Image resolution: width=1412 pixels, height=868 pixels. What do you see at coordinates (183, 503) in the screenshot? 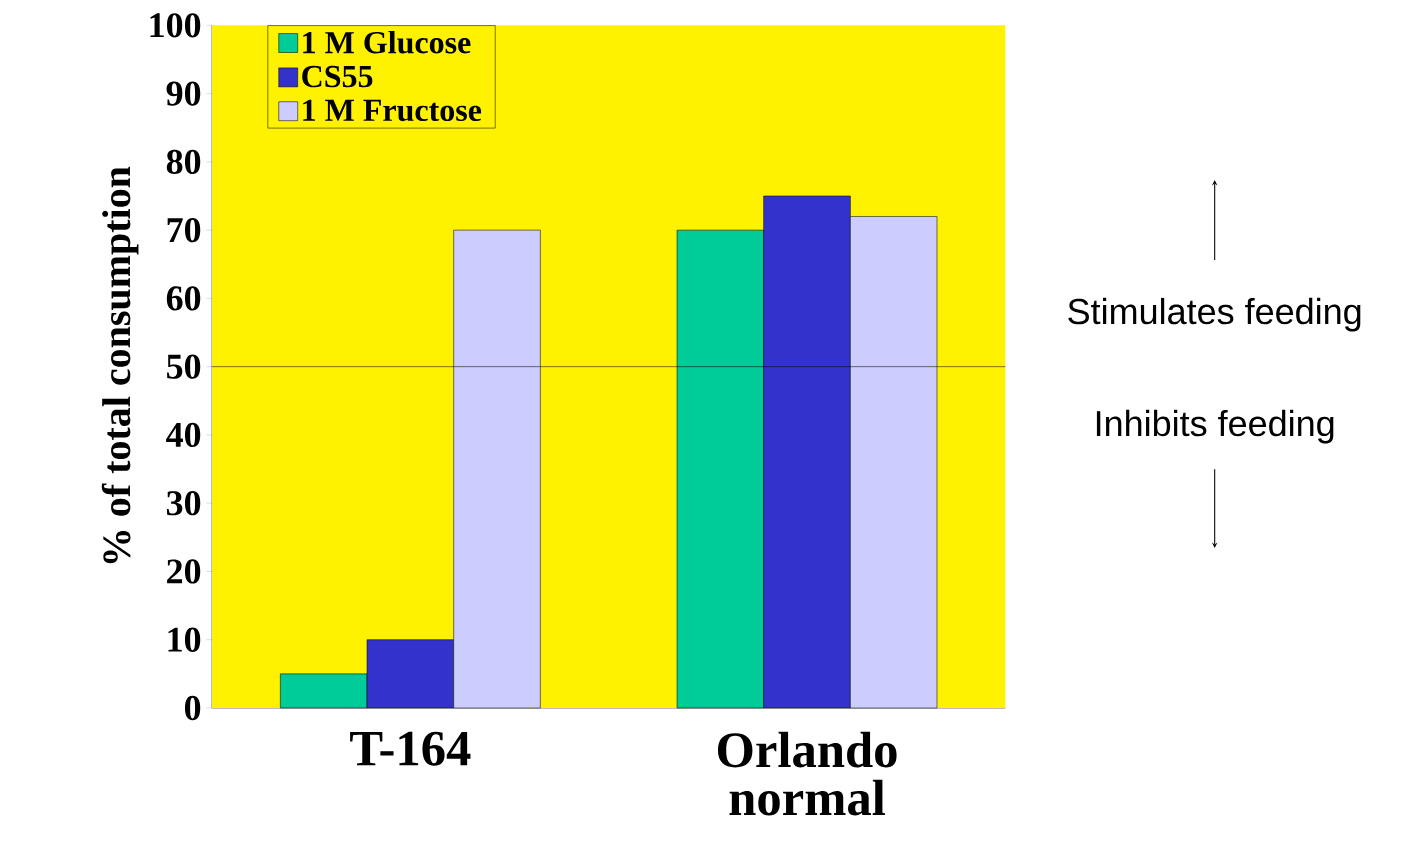
I see `y-tick-label: 30` at bounding box center [183, 503].